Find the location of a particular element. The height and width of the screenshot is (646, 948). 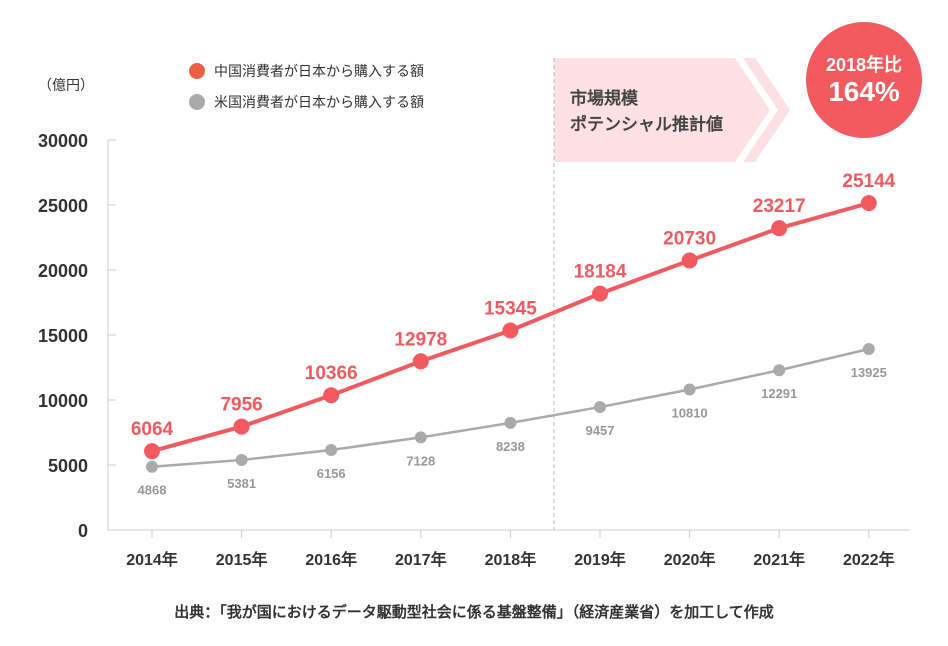

badge-line1: 2018年比 is located at coordinates (864, 64).